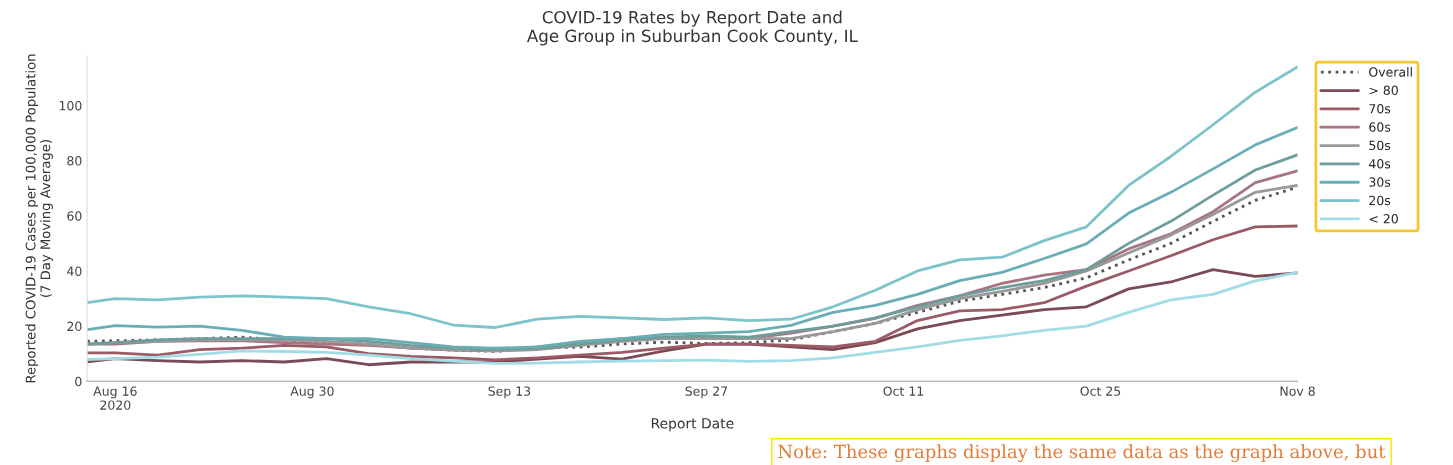 This screenshot has width=1453, height=465. I want to click on y-tick-label: 20, so click(74, 326).